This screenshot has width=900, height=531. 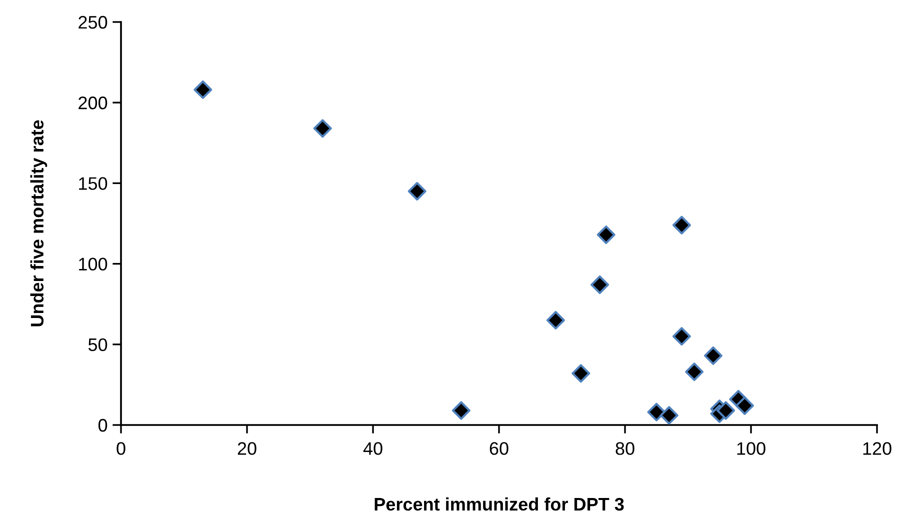 I want to click on x-tick-label: 40, so click(x=372, y=448).